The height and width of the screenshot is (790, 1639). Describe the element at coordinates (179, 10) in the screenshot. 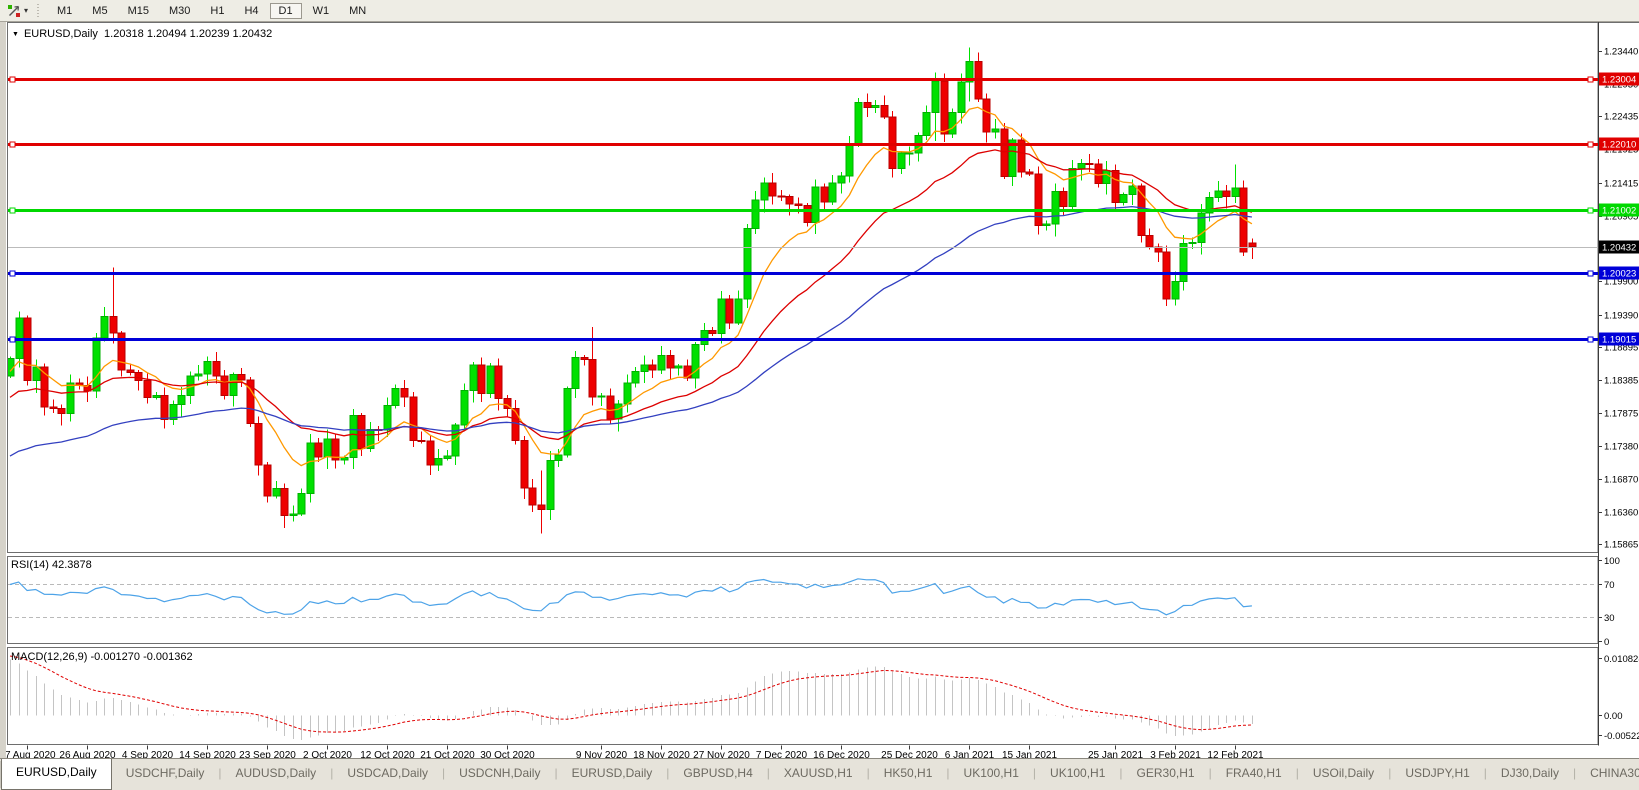

I see `timeframe-button-m30: M30` at that location.